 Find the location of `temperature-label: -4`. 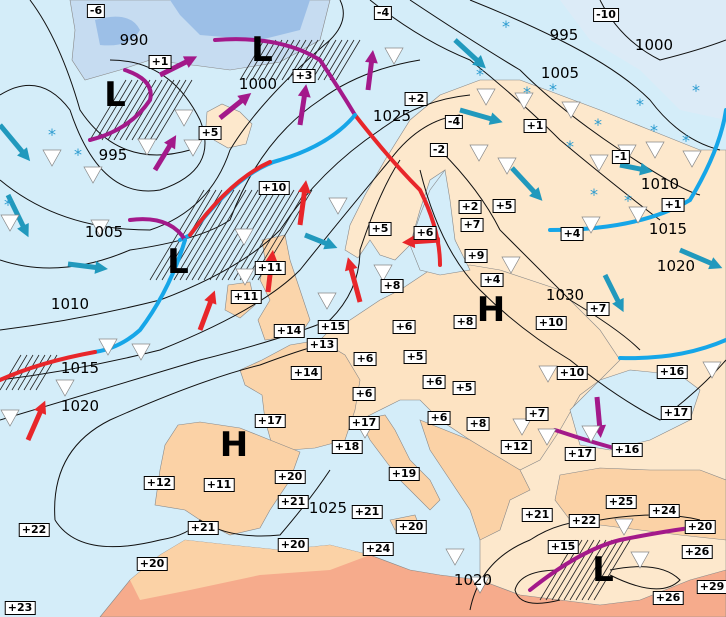

temperature-label: -4 is located at coordinates (454, 122).